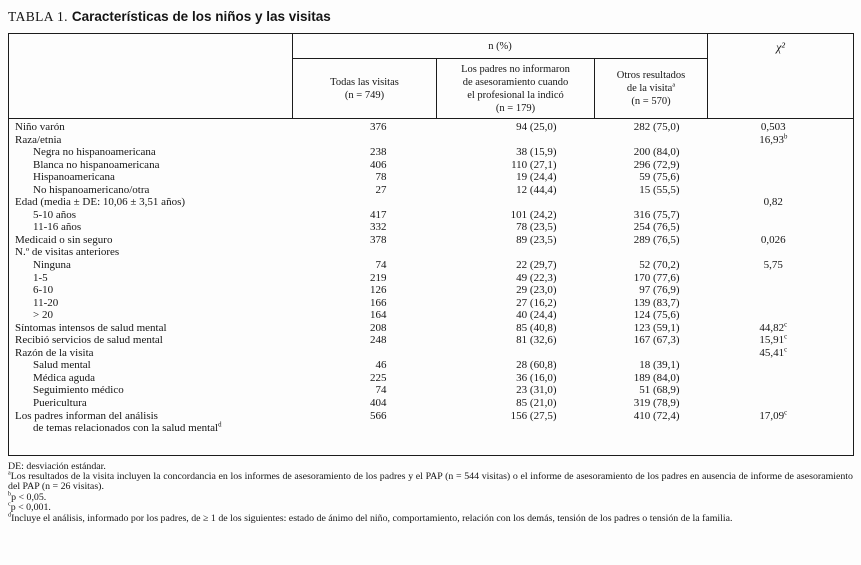 The width and height of the screenshot is (861, 565). What do you see at coordinates (656, 340) in the screenshot?
I see `cell-otros-resultados: 167 (67,3)` at bounding box center [656, 340].